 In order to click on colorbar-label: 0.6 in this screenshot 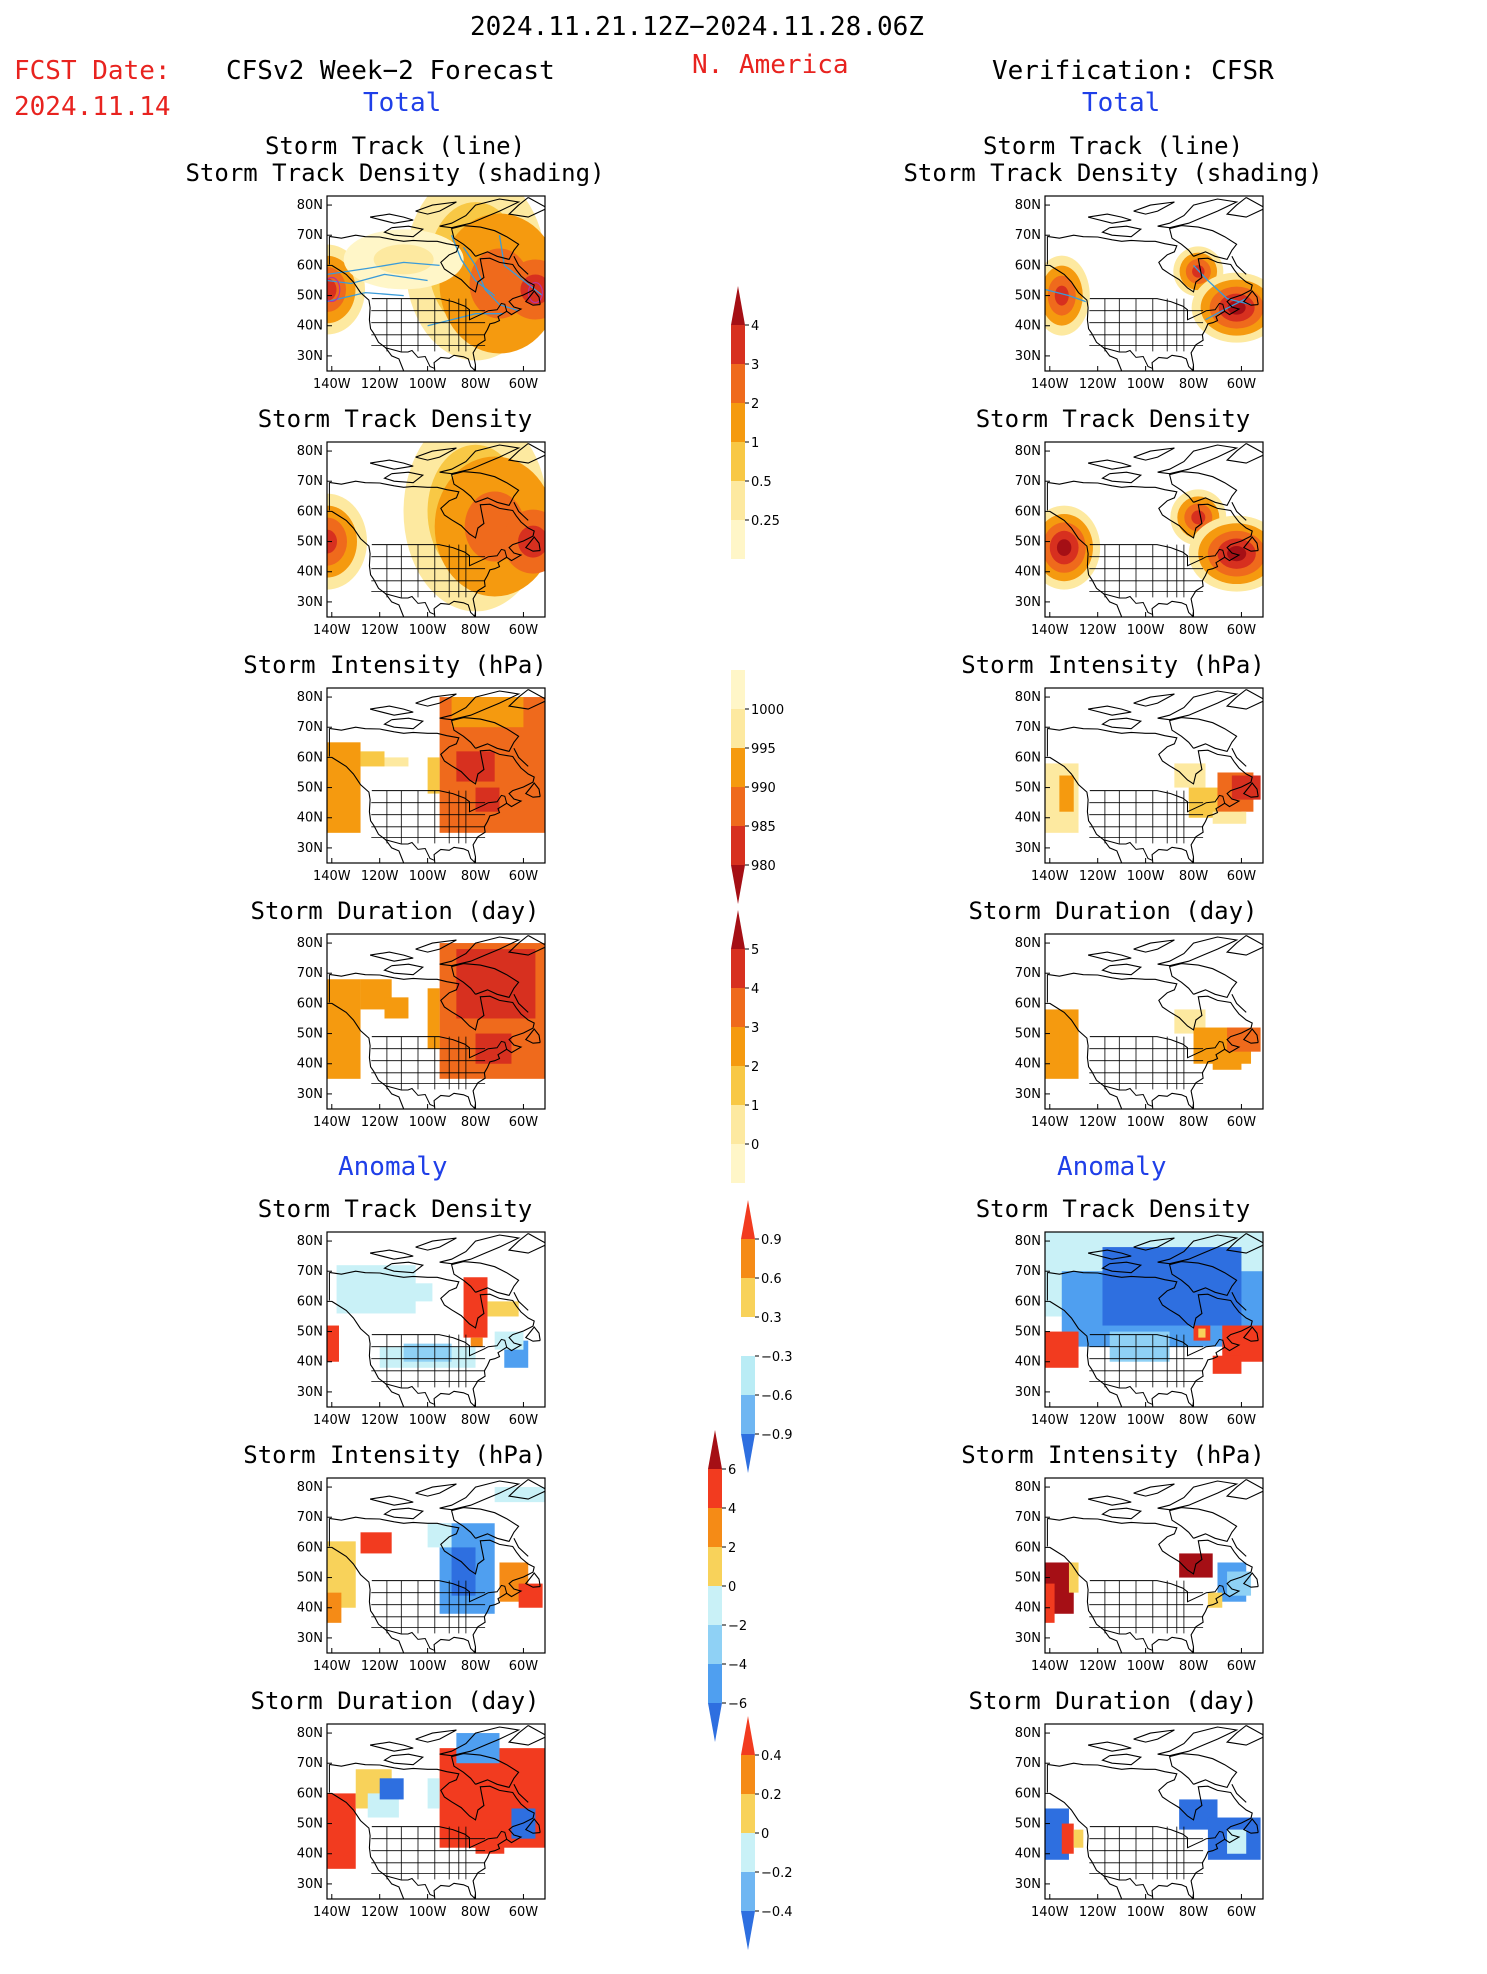, I will do `click(771, 1279)`.